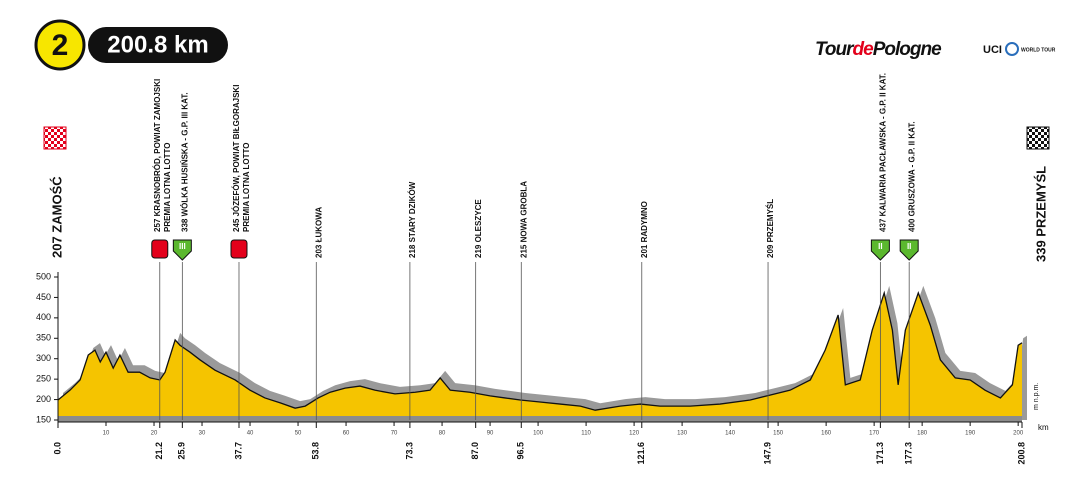  Describe the element at coordinates (864, 49) in the screenshot. I see `logo-de: de` at that location.